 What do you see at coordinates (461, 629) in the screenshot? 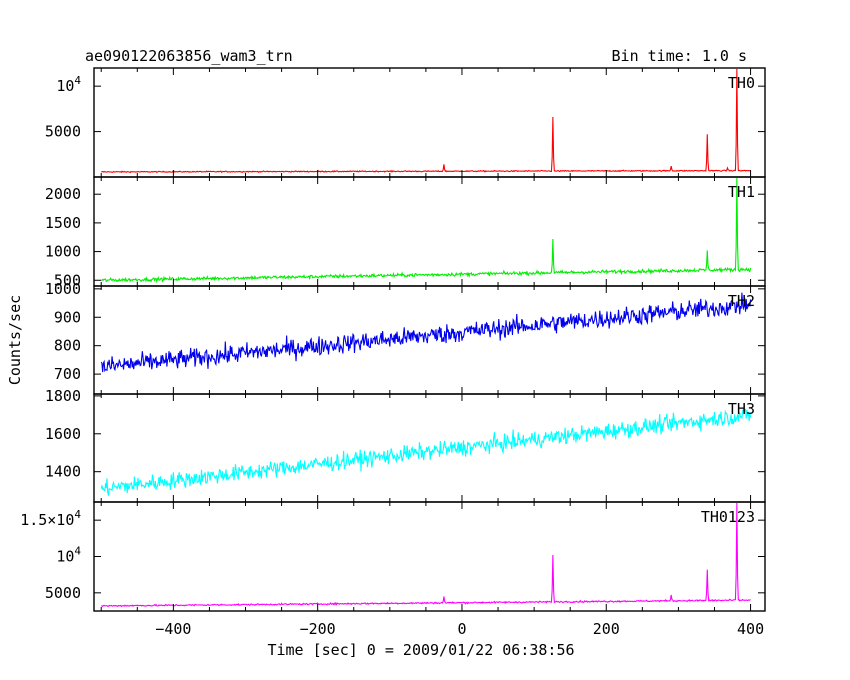
I see `x-tick-label: 0` at bounding box center [461, 629].